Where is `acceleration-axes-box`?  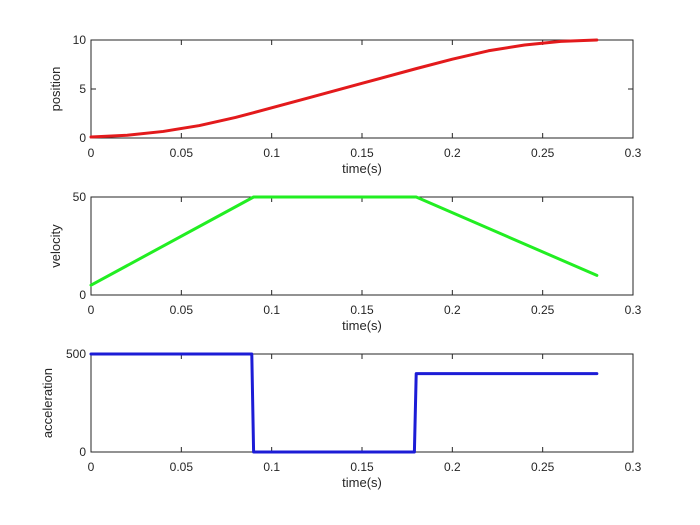
acceleration-axes-box is located at coordinates (362, 403).